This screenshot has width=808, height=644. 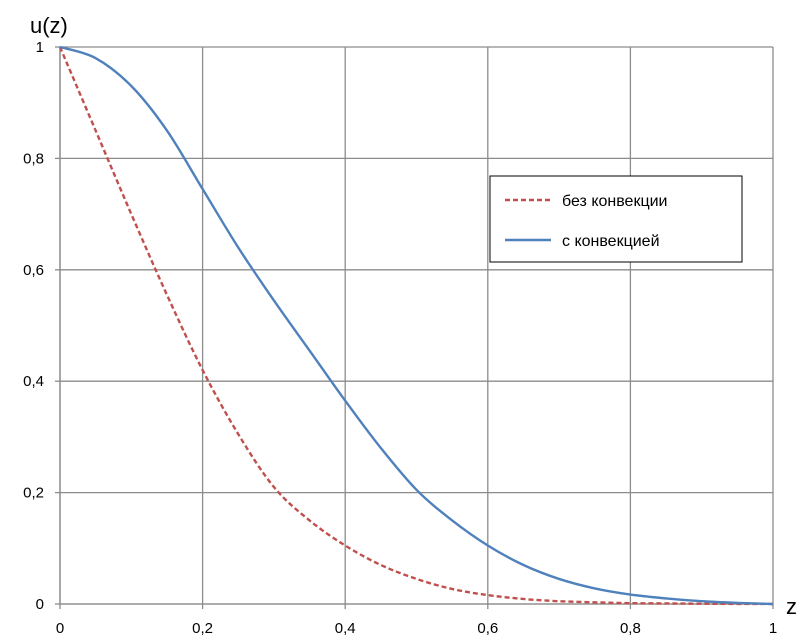 What do you see at coordinates (487, 628) in the screenshot?
I see `x-tick-label: 0,6` at bounding box center [487, 628].